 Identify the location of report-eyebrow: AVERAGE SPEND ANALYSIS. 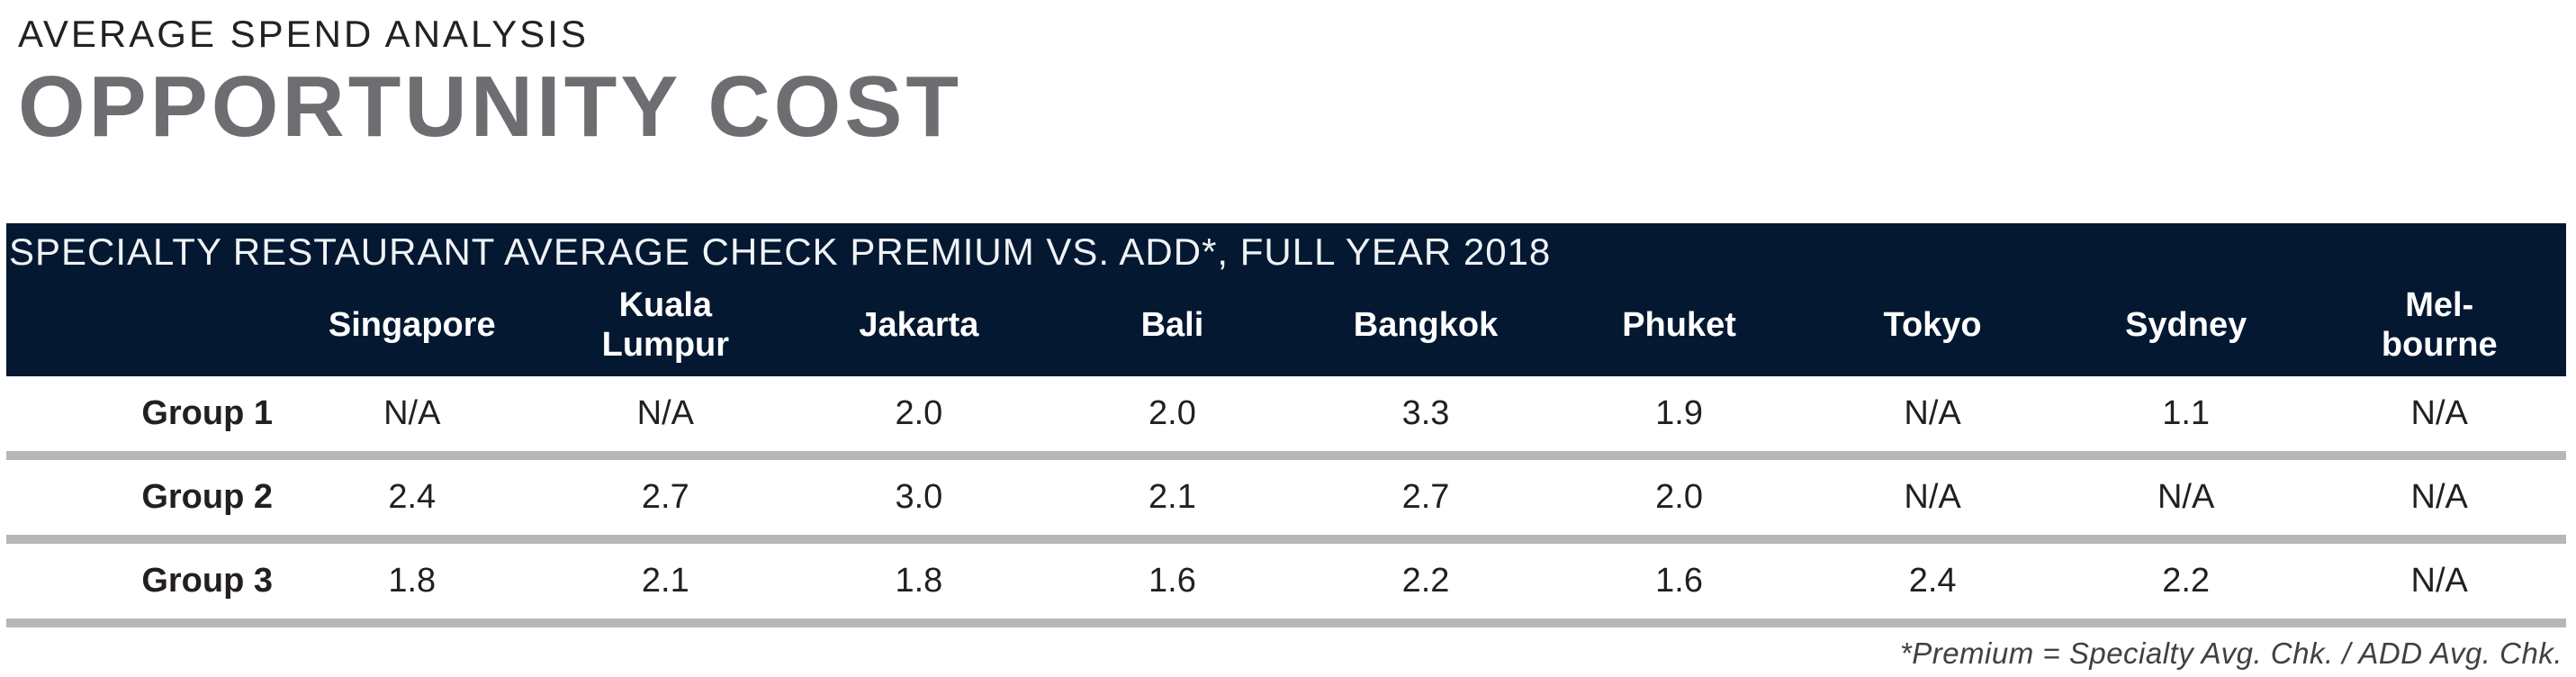
(303, 34).